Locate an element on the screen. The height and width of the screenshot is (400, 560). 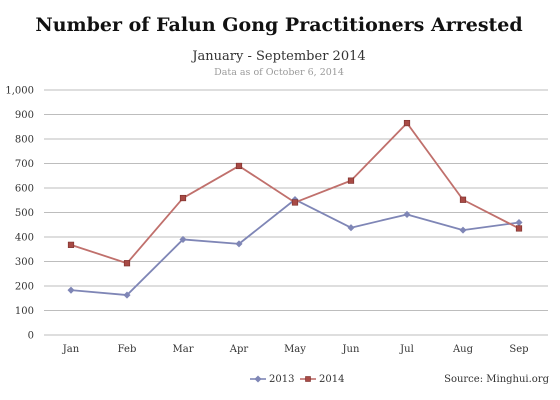
y-tick-label: 900 is located at coordinates (24, 115).